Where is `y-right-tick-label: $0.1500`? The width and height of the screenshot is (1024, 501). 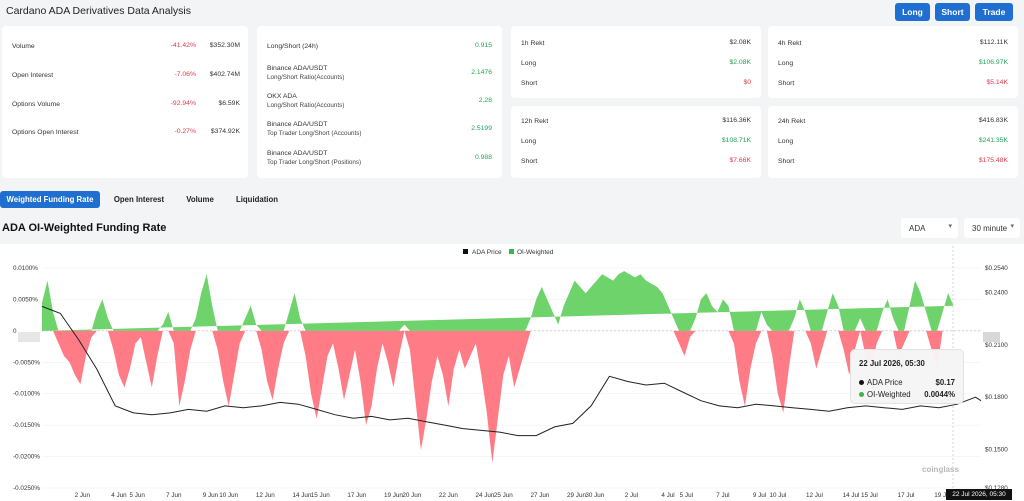
y-right-tick-label: $0.1500 is located at coordinates (996, 450).